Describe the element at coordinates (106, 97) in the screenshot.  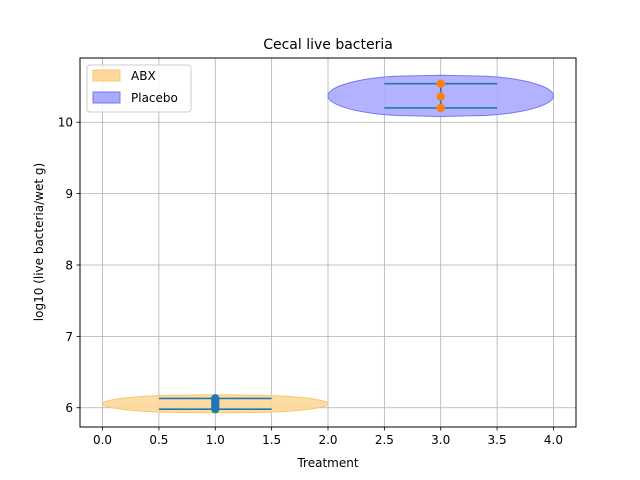
I see `legend-swatch-placebo` at that location.